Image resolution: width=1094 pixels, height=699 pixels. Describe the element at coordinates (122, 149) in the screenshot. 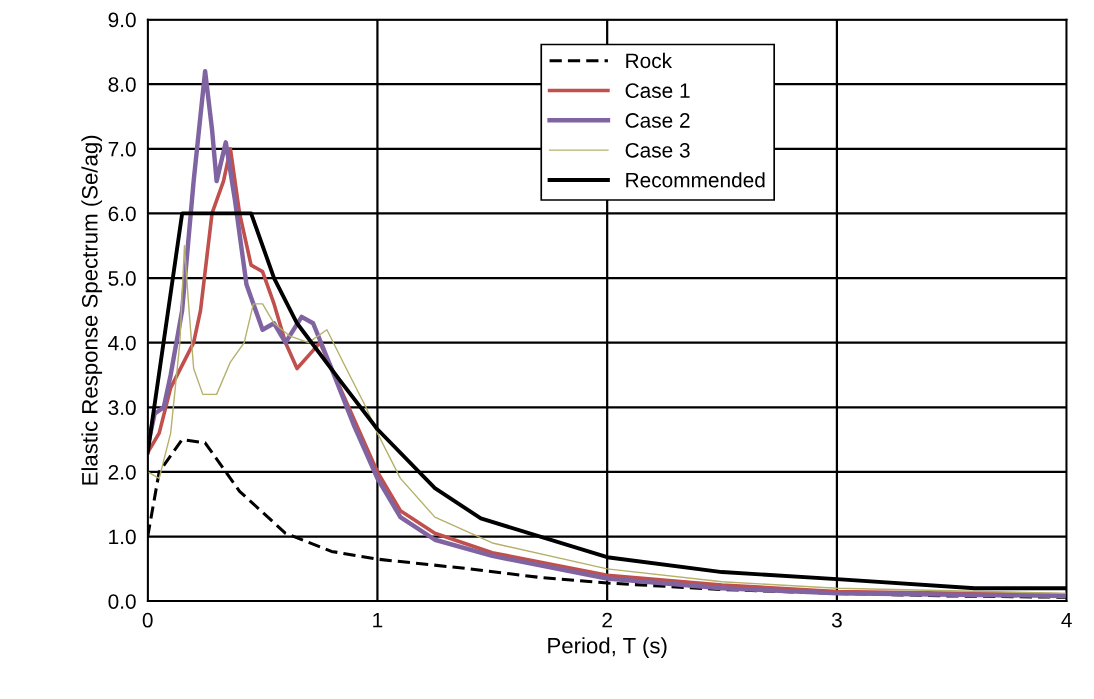

I see `y-tick-label: 7.0` at that location.